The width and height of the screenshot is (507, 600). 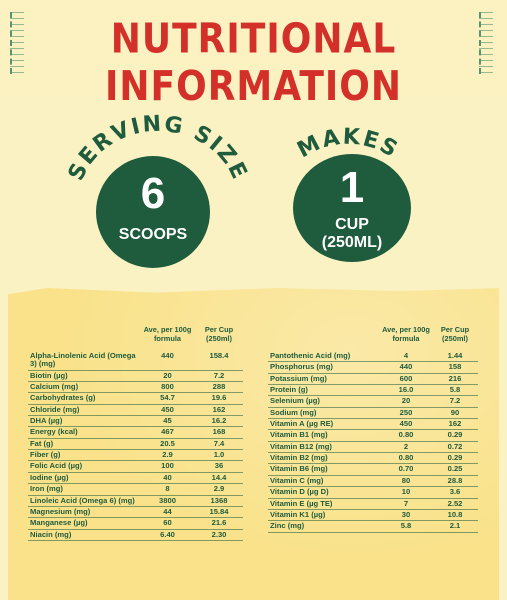 I want to click on makes-number: 1, so click(x=352, y=187).